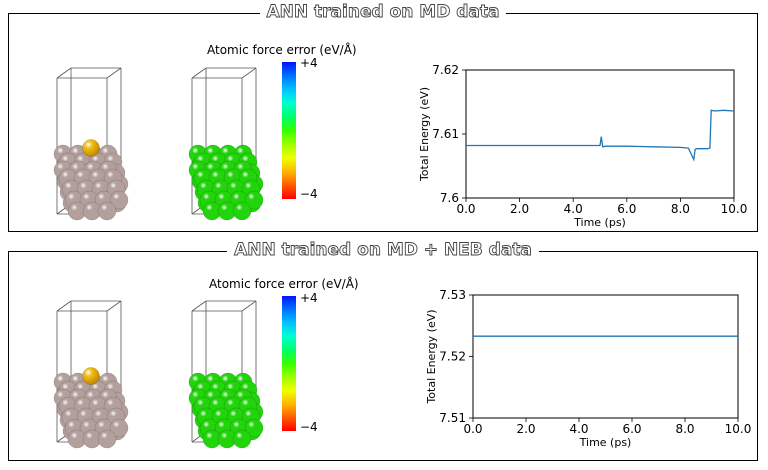 This screenshot has width=768, height=470. I want to click on y-tick-label: 7.61, so click(445, 134).